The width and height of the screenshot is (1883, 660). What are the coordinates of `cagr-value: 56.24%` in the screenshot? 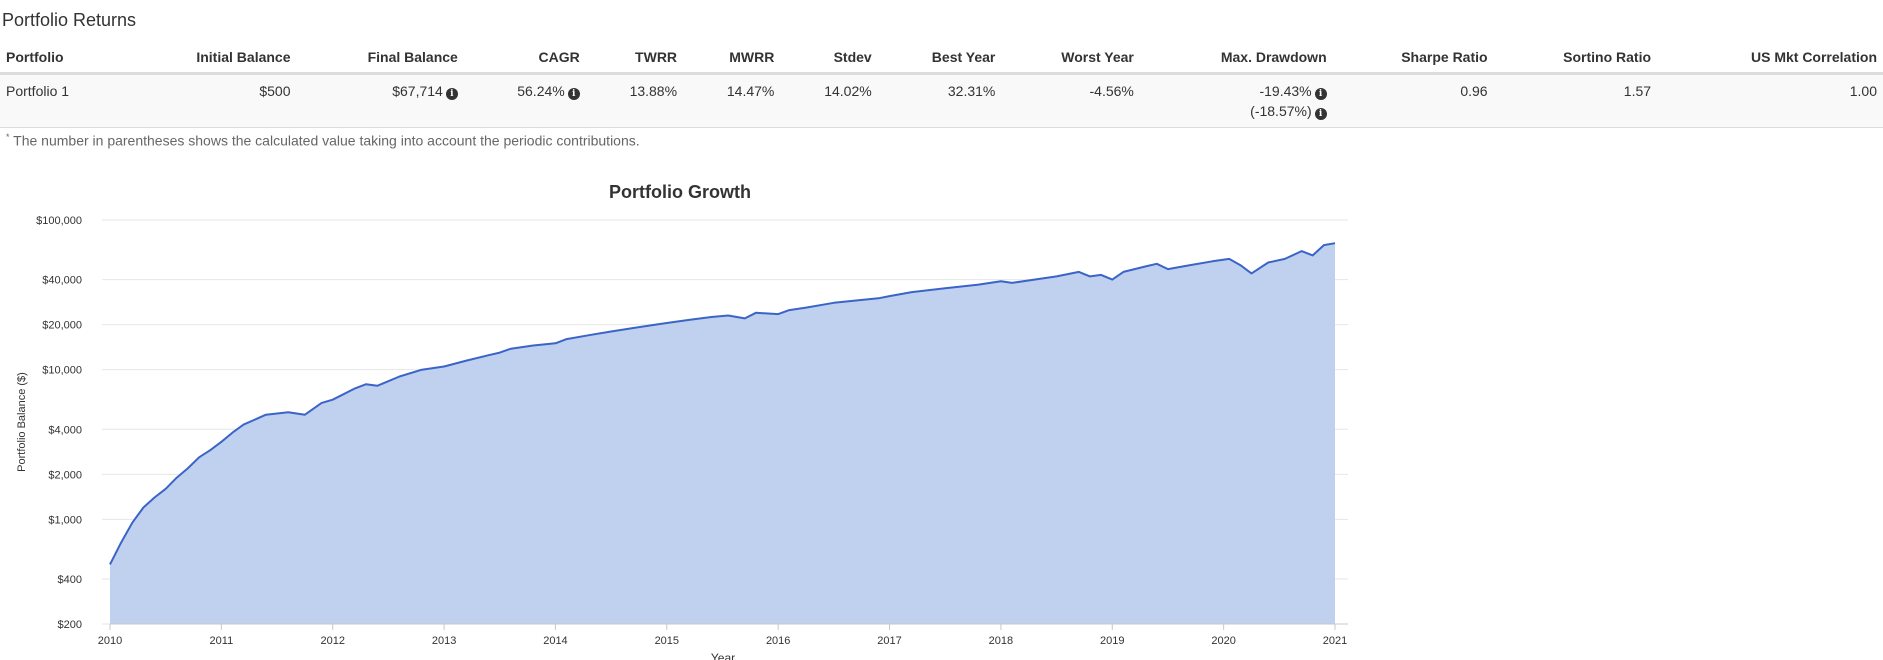 It's located at (541, 91).